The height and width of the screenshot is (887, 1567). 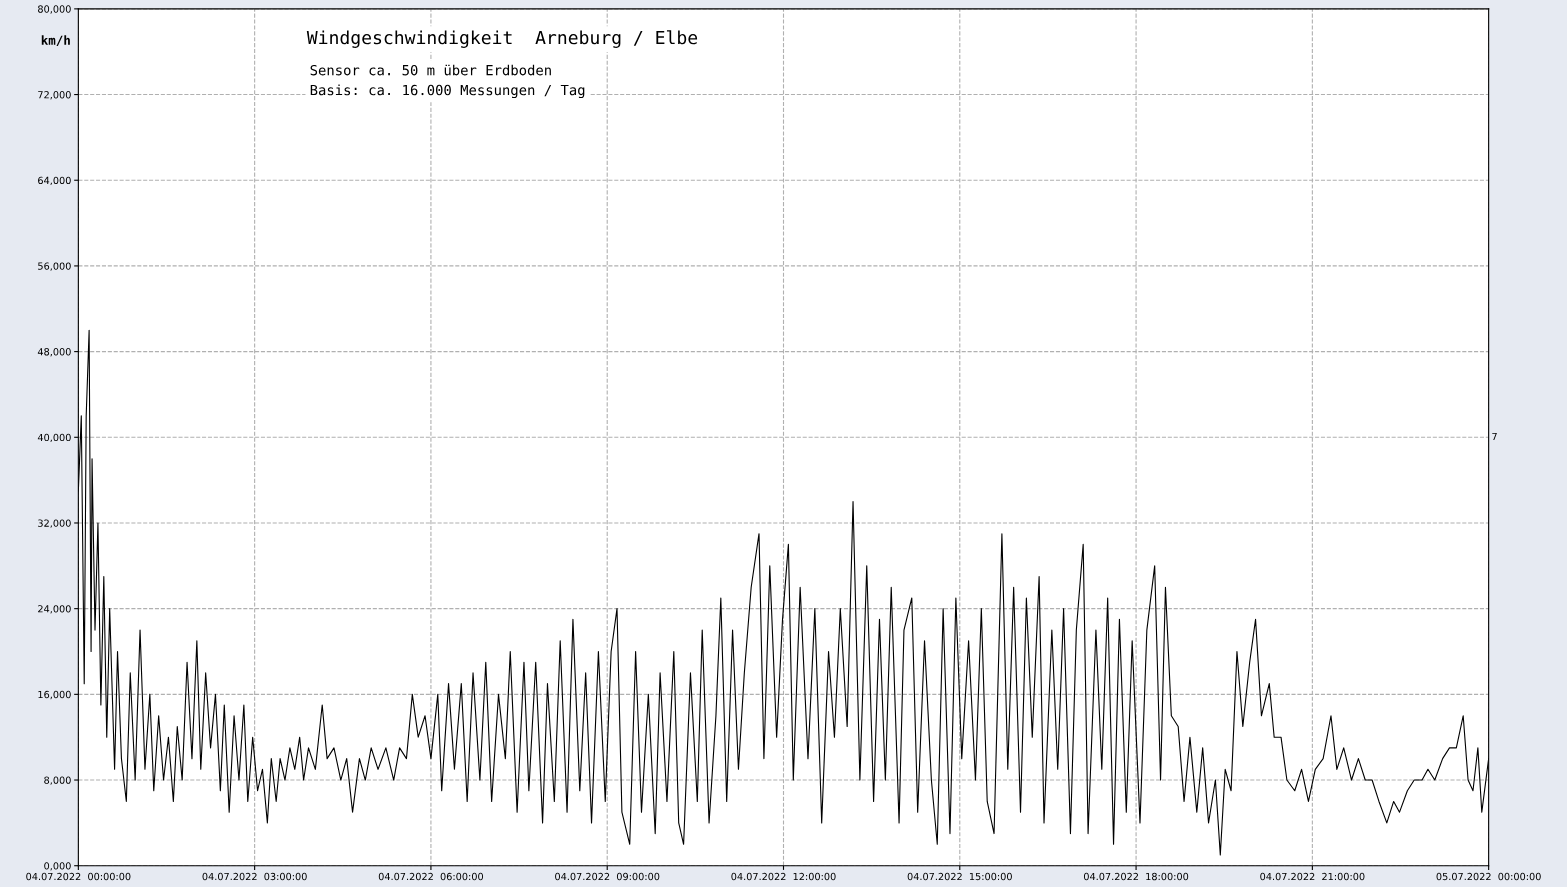 What do you see at coordinates (1136, 876) in the screenshot?
I see `x-tick-label: 04.07.2022 18:00:00` at bounding box center [1136, 876].